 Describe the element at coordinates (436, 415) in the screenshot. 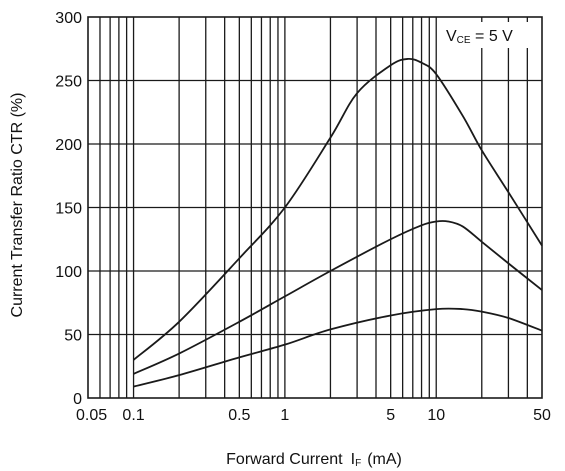

I see `x-tick-label: 10` at that location.